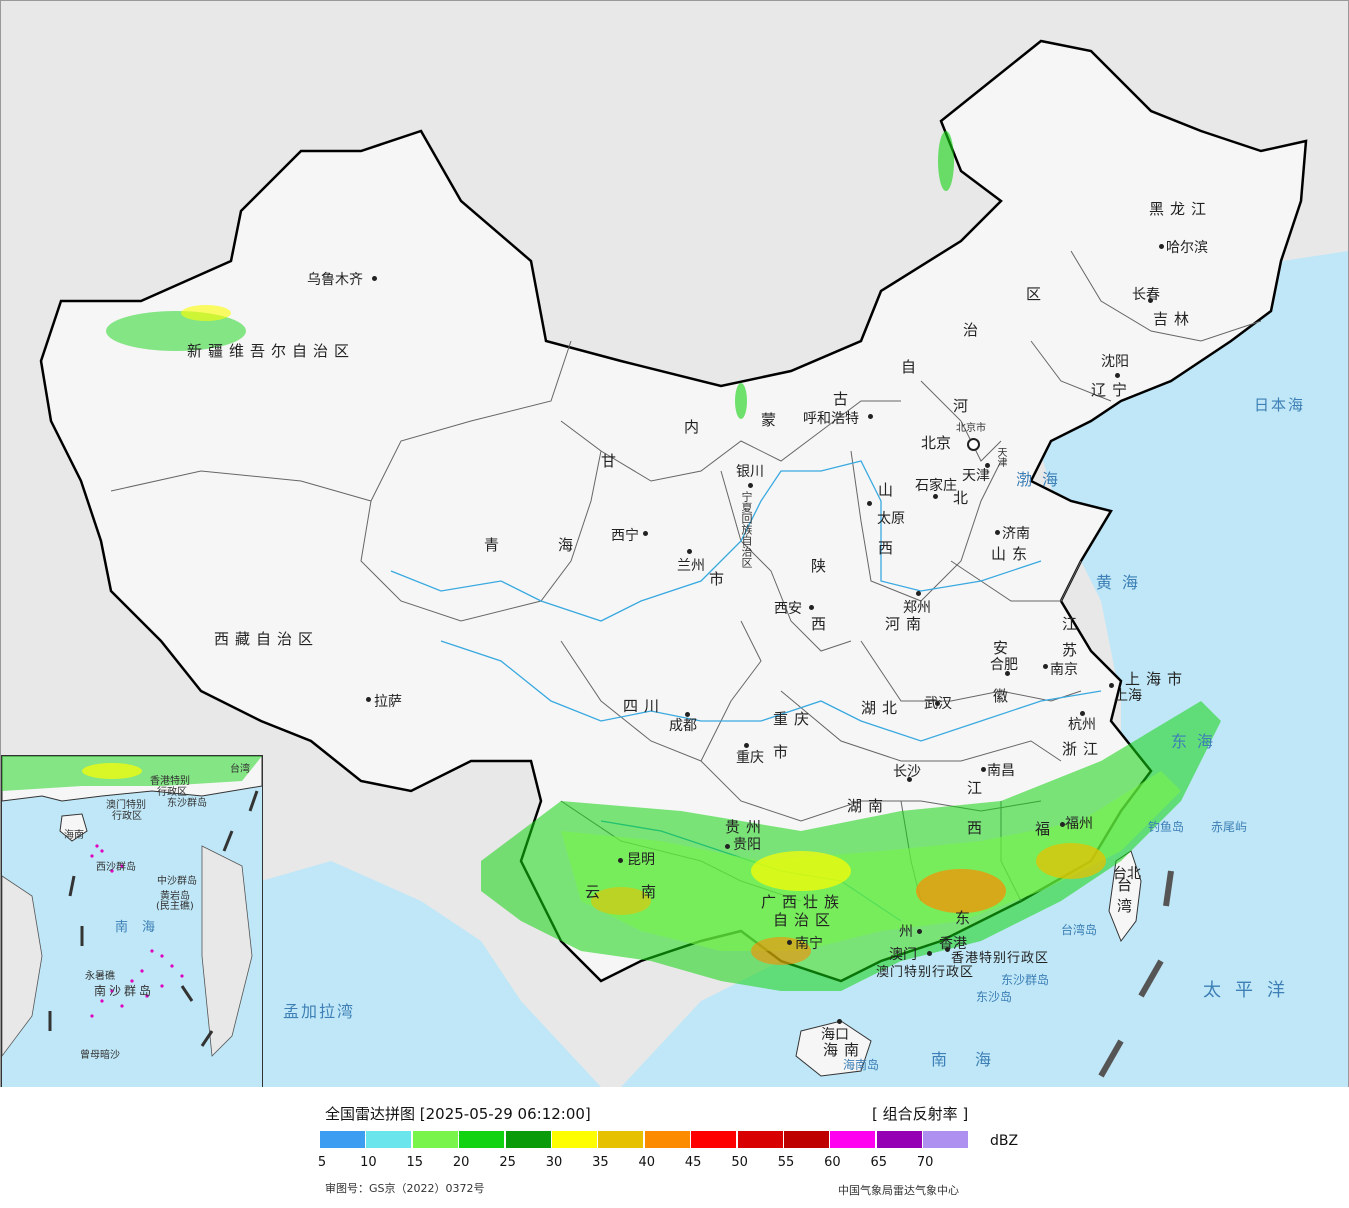 Image resolution: width=1349 pixels, height=1208 pixels. I want to click on sea-bohai: 渤海, so click(1042, 479).